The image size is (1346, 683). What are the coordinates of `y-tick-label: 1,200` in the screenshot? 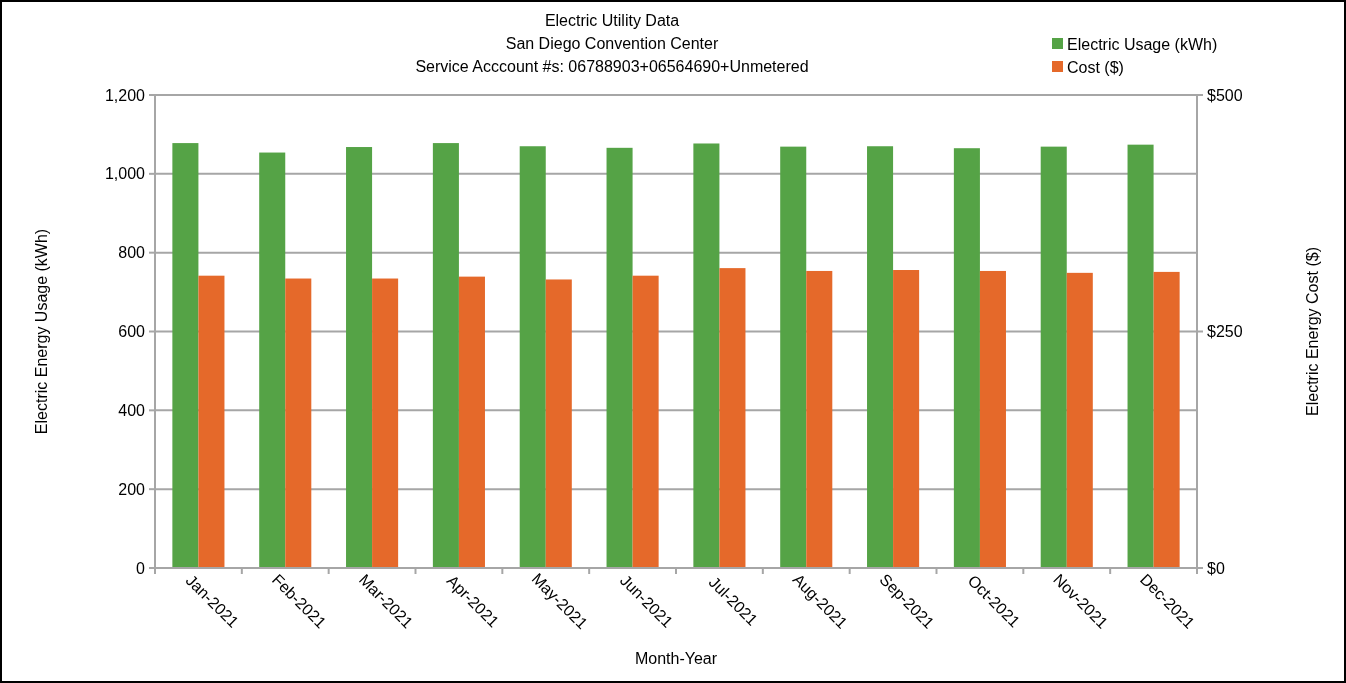 It's located at (125, 95).